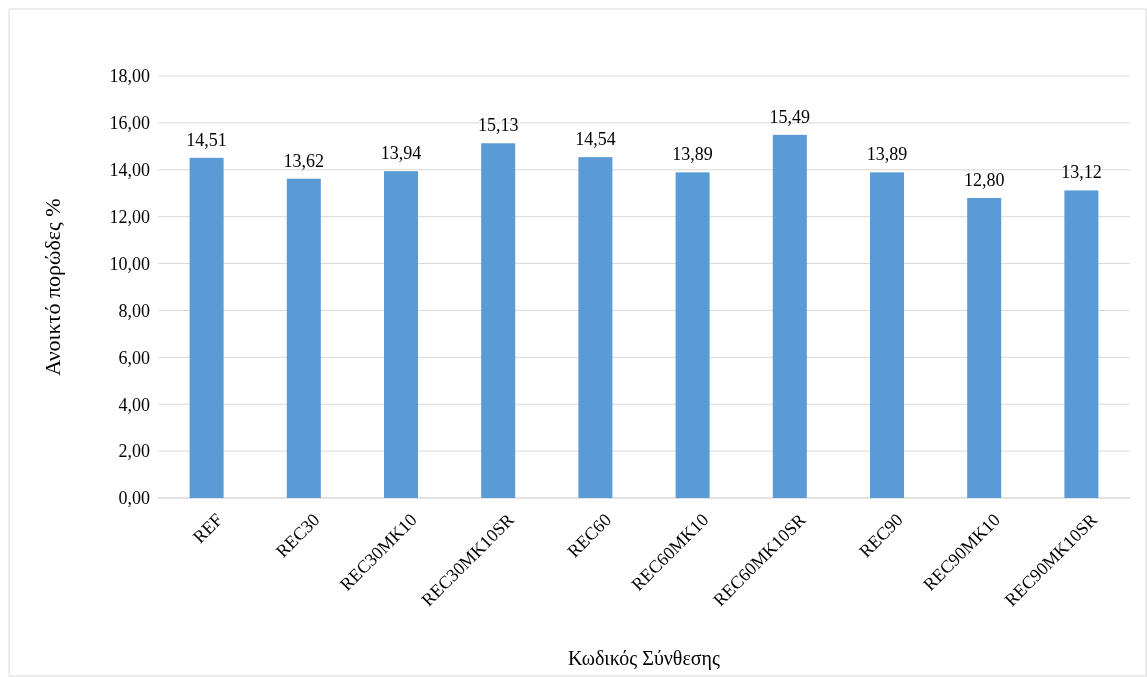 This screenshot has width=1147, height=677. Describe the element at coordinates (498, 125) in the screenshot. I see `data-label: 15,13` at that location.